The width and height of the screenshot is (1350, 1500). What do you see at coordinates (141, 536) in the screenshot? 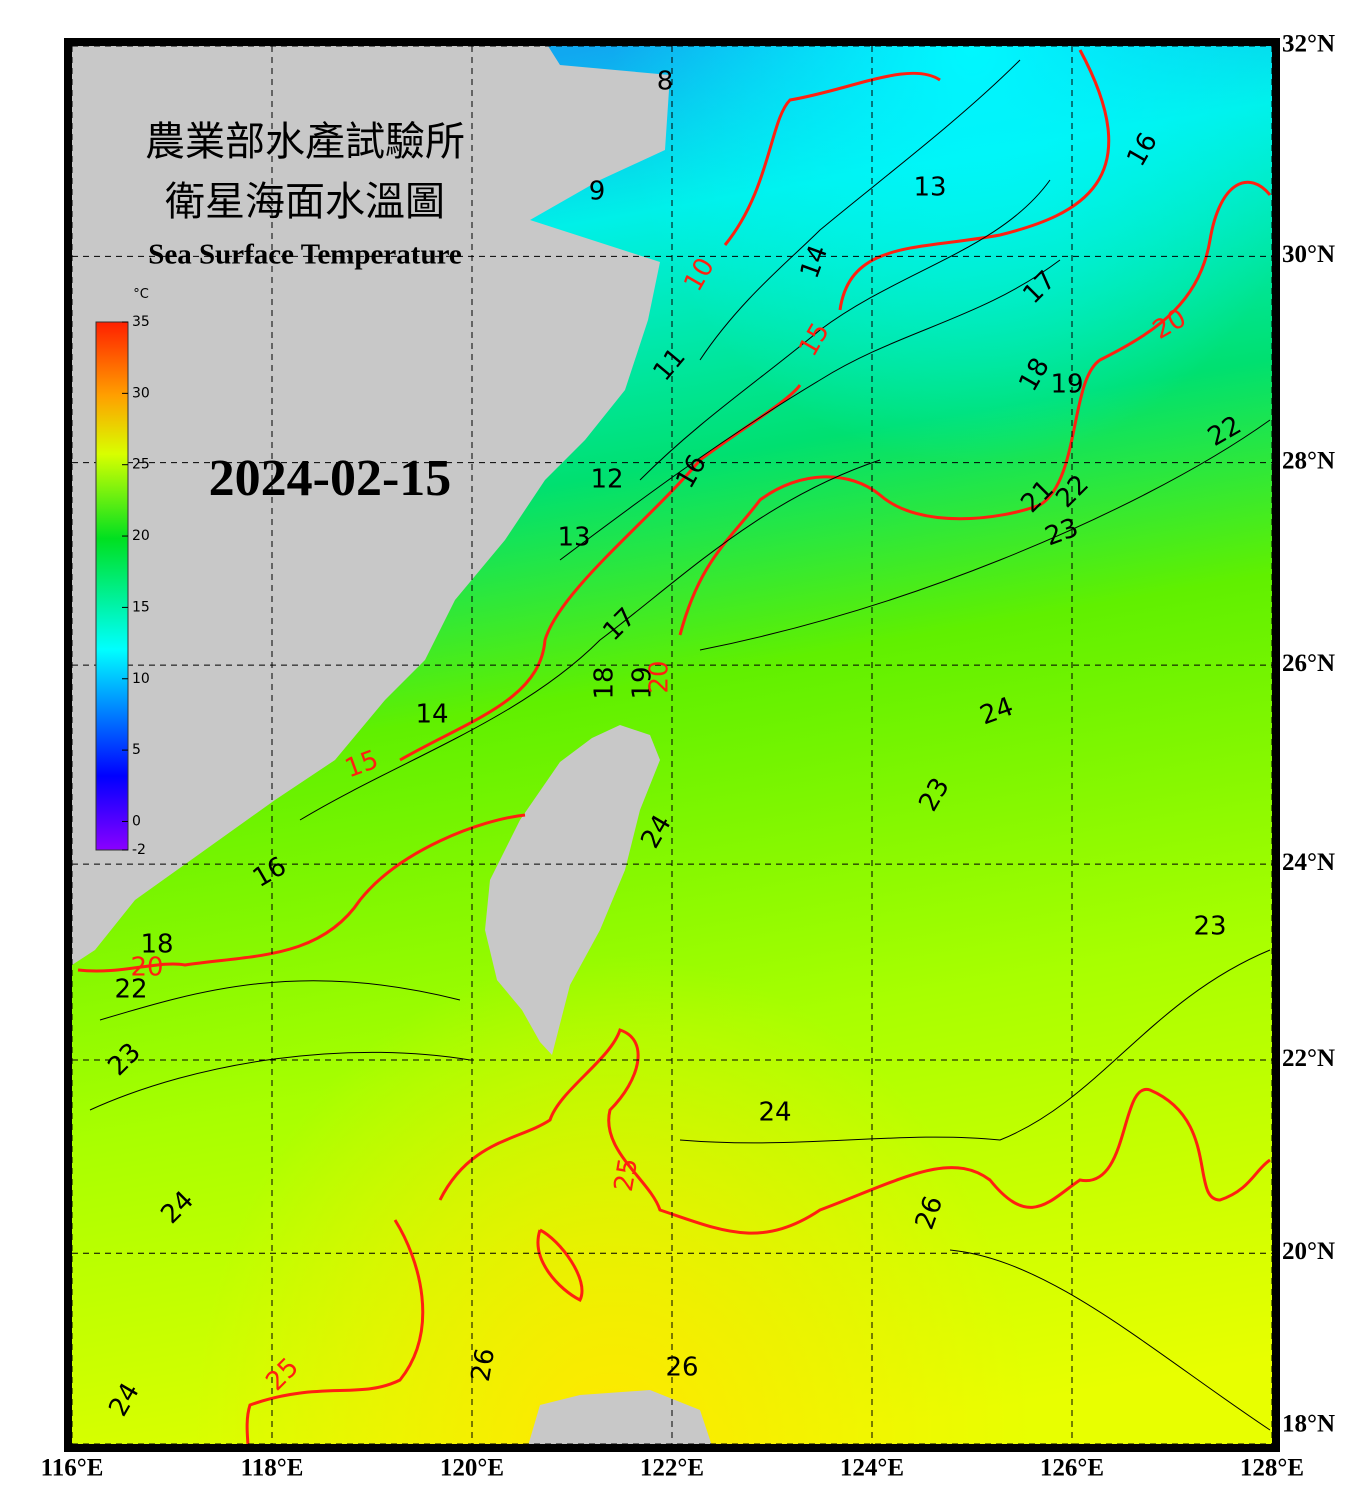
I see `colorbar-tick-label: 20` at bounding box center [141, 536].